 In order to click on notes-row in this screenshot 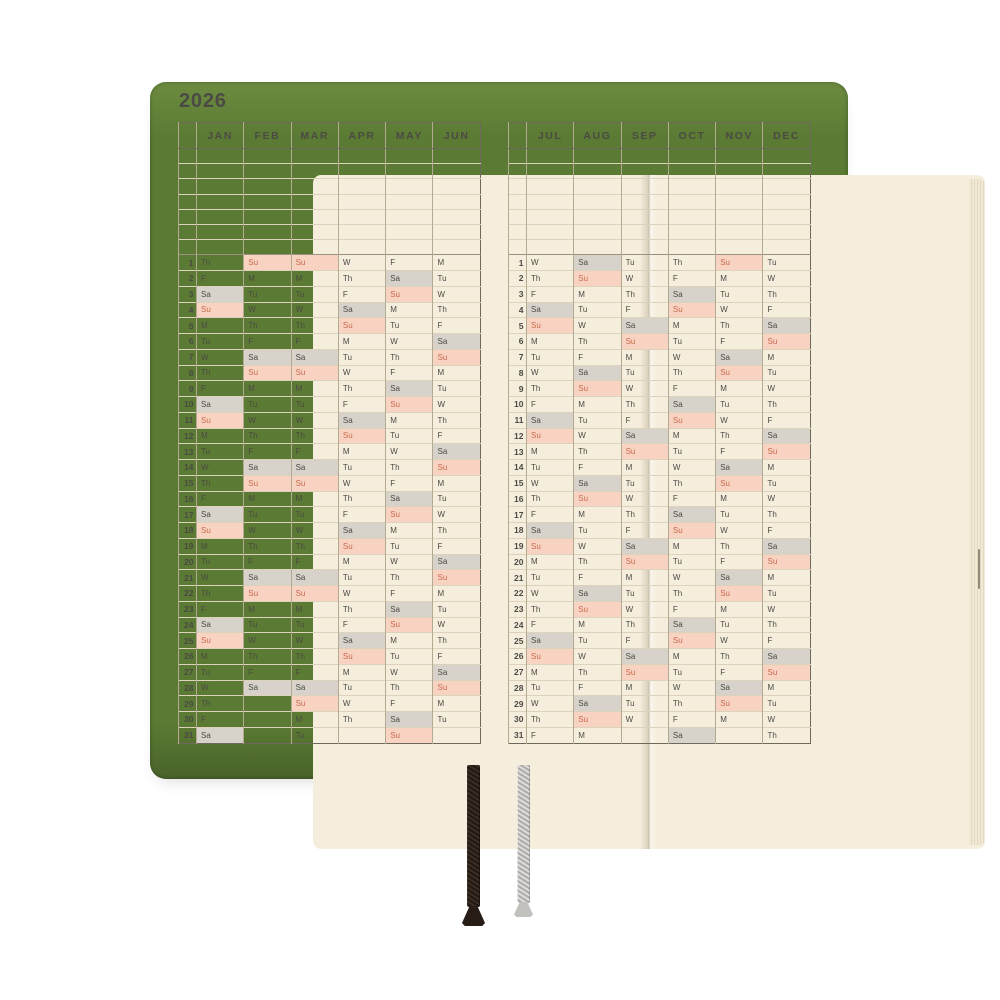, I will do `click(659, 231)`.